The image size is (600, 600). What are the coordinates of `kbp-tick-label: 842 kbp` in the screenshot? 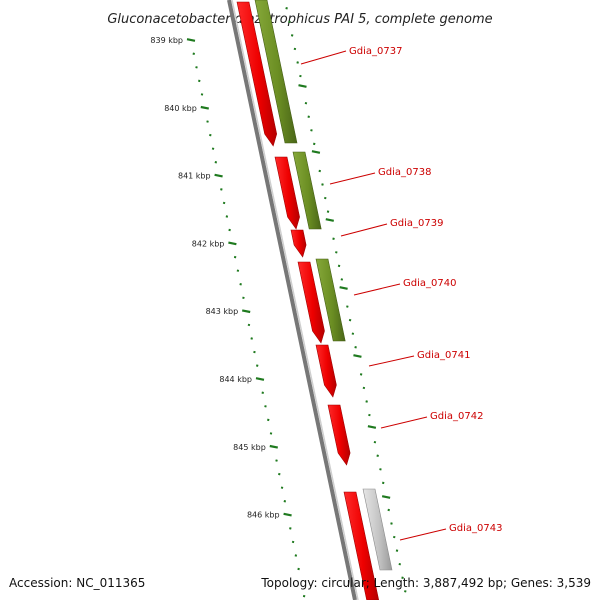 It's located at (208, 243).